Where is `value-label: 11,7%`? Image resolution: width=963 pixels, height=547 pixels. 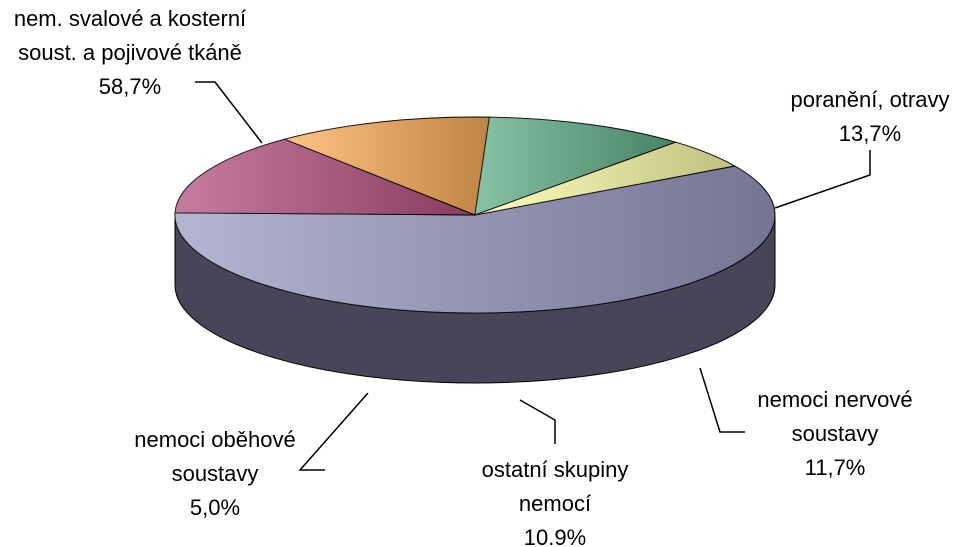 value-label: 11,7% is located at coordinates (835, 467).